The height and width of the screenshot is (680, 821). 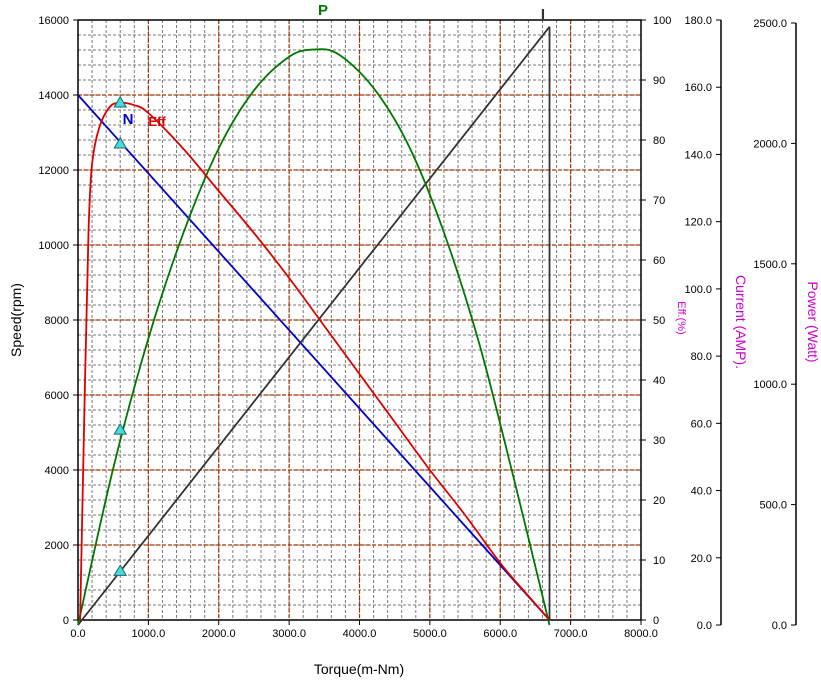 I want to click on power-tick-label: 500.0, so click(x=773, y=506).